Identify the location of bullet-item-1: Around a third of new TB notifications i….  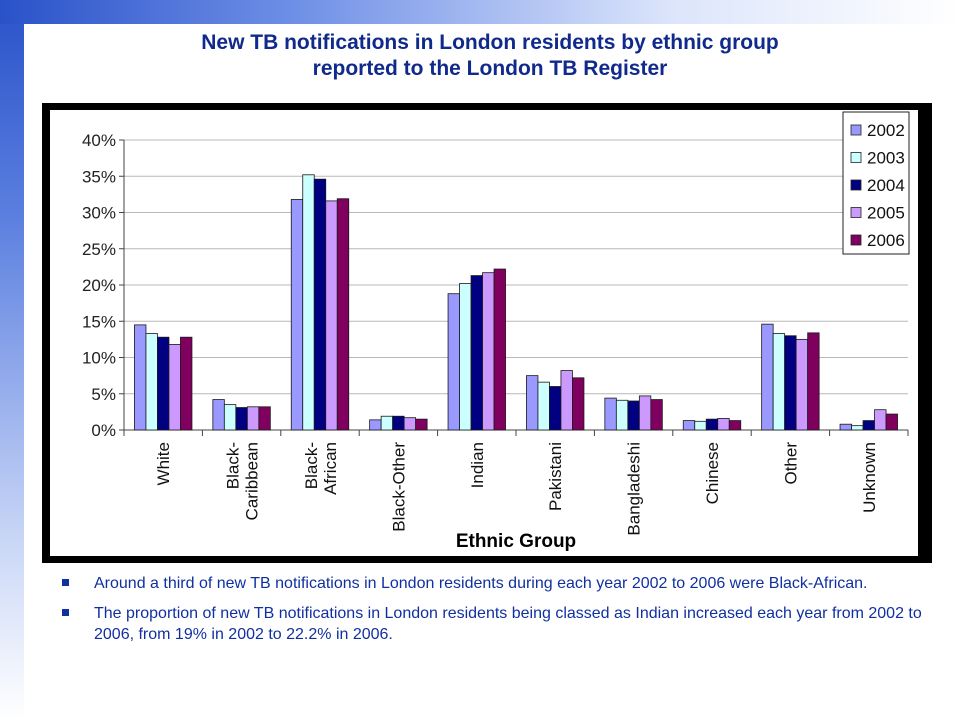
(492, 583).